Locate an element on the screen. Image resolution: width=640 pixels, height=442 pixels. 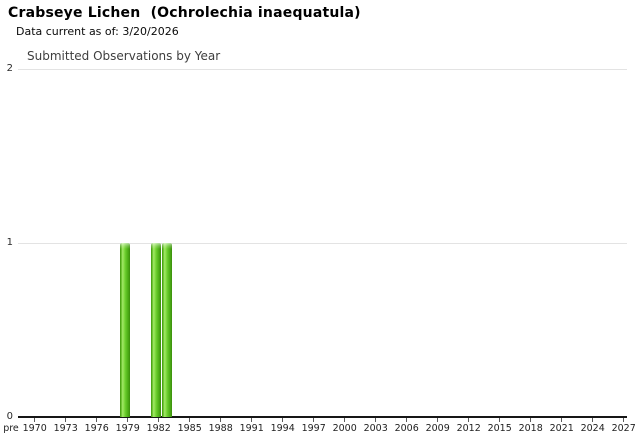
y-axis-label-2: 2 is located at coordinates (9, 68).